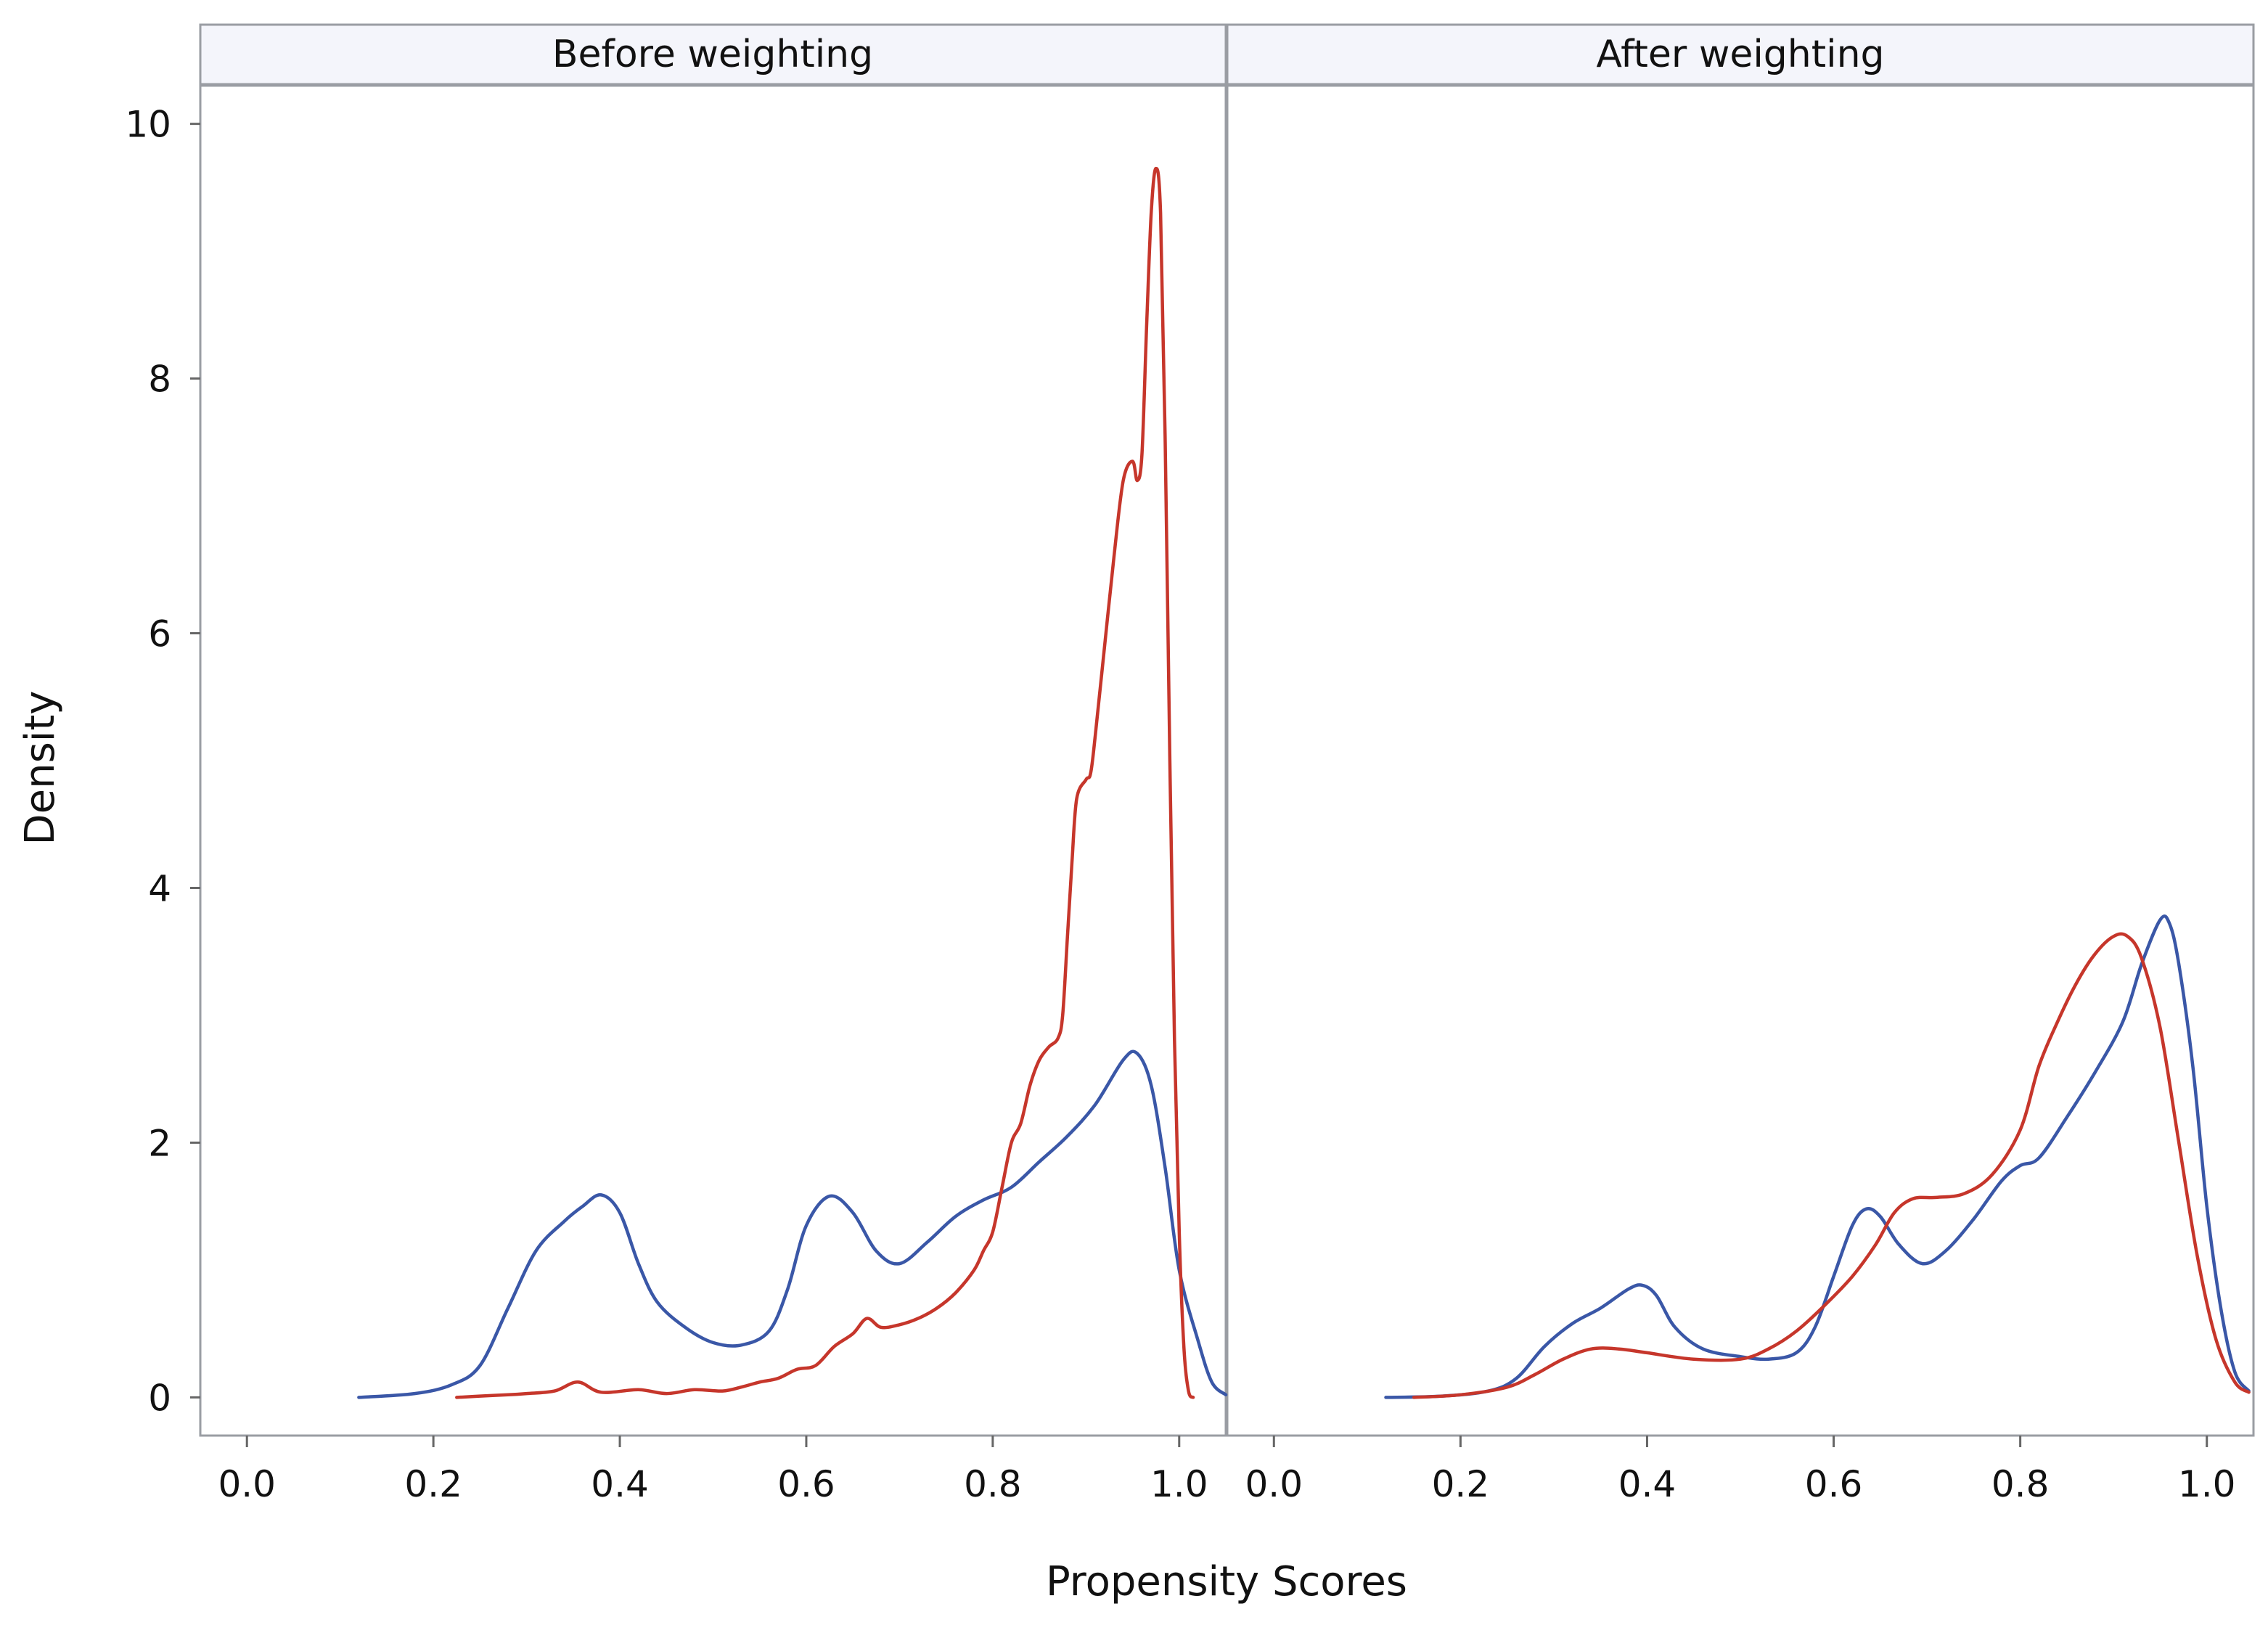 The height and width of the screenshot is (1625, 2268). Describe the element at coordinates (1226, 1470) in the screenshot. I see `x-axis: 0.0 0.2 0.4 0.6 0.8 1.0 0.0 0.2 0.4 0.6 0.8 1.0` at that location.